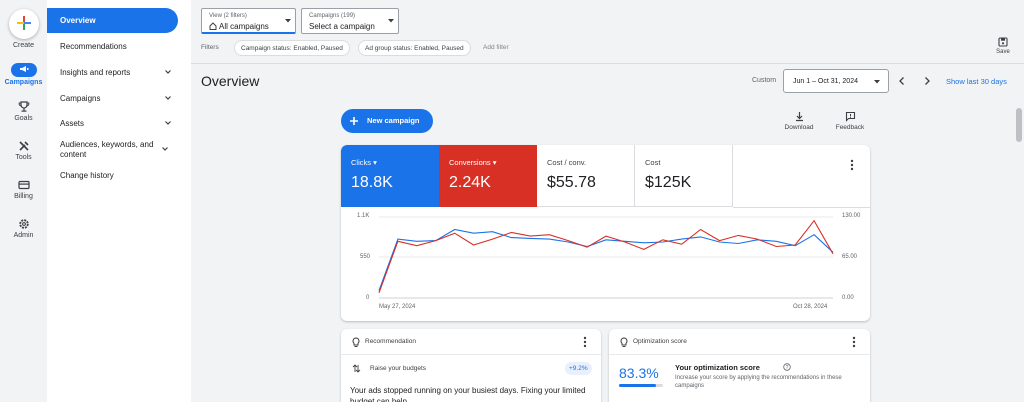 The height and width of the screenshot is (402, 1024). What do you see at coordinates (976, 81) in the screenshot?
I see `show-last-30-days-link: Show last 30 days` at bounding box center [976, 81].